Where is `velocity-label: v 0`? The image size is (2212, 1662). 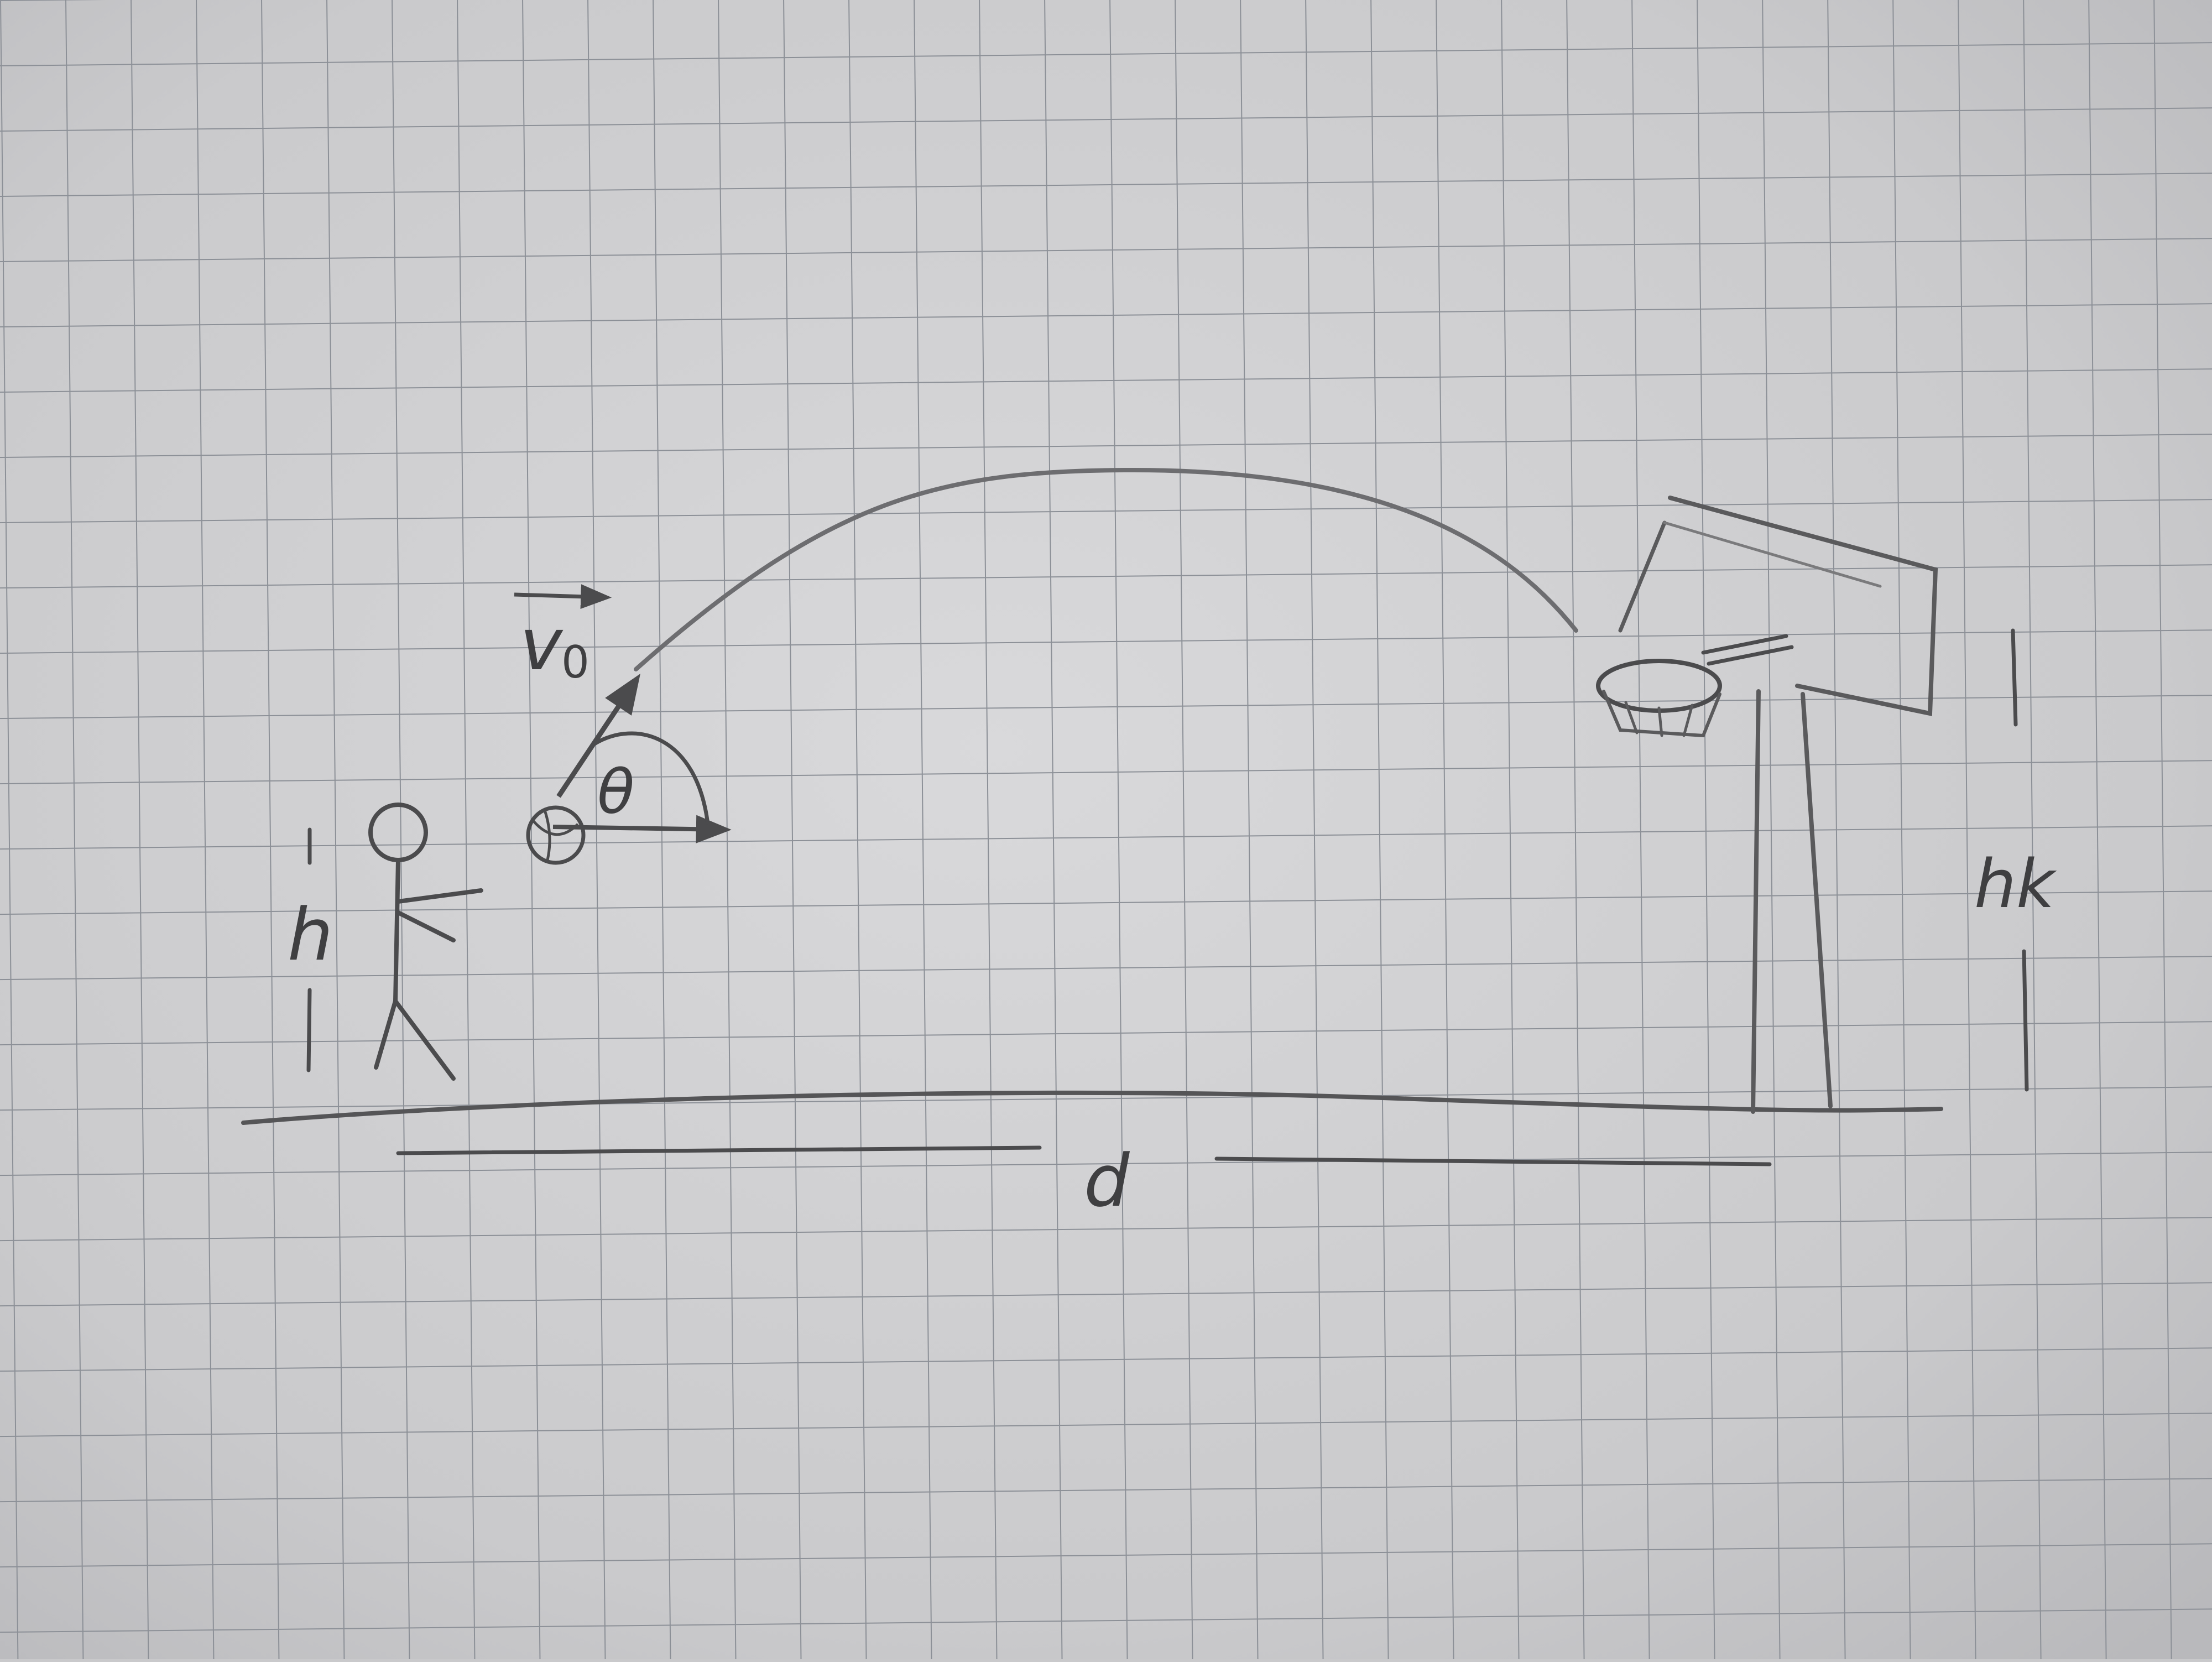
velocity-label: v 0 is located at coordinates (563, 636).